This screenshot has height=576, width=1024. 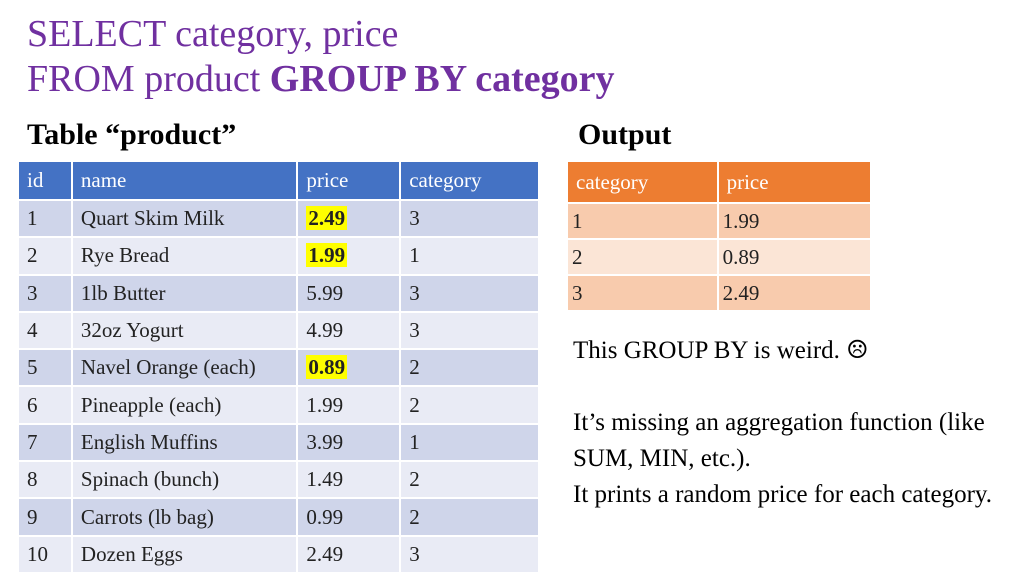 What do you see at coordinates (185, 404) in the screenshot?
I see `cell-name: Pineapple (each)` at bounding box center [185, 404].